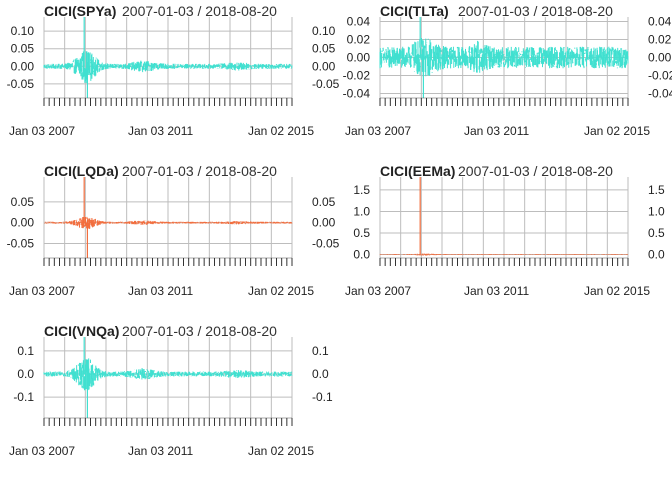 This screenshot has height=480, width=672. Describe the element at coordinates (660, 94) in the screenshot. I see `y-tick-label-right: -0.04` at that location.